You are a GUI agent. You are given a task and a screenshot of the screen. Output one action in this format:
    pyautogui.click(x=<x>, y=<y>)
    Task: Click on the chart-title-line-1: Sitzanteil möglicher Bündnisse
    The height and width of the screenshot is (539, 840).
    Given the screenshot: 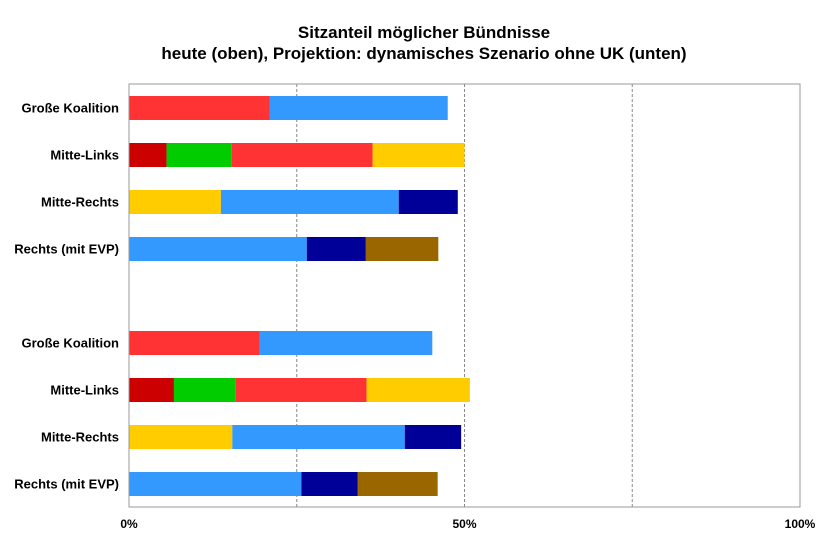 What is the action you would take?
    pyautogui.click(x=424, y=32)
    